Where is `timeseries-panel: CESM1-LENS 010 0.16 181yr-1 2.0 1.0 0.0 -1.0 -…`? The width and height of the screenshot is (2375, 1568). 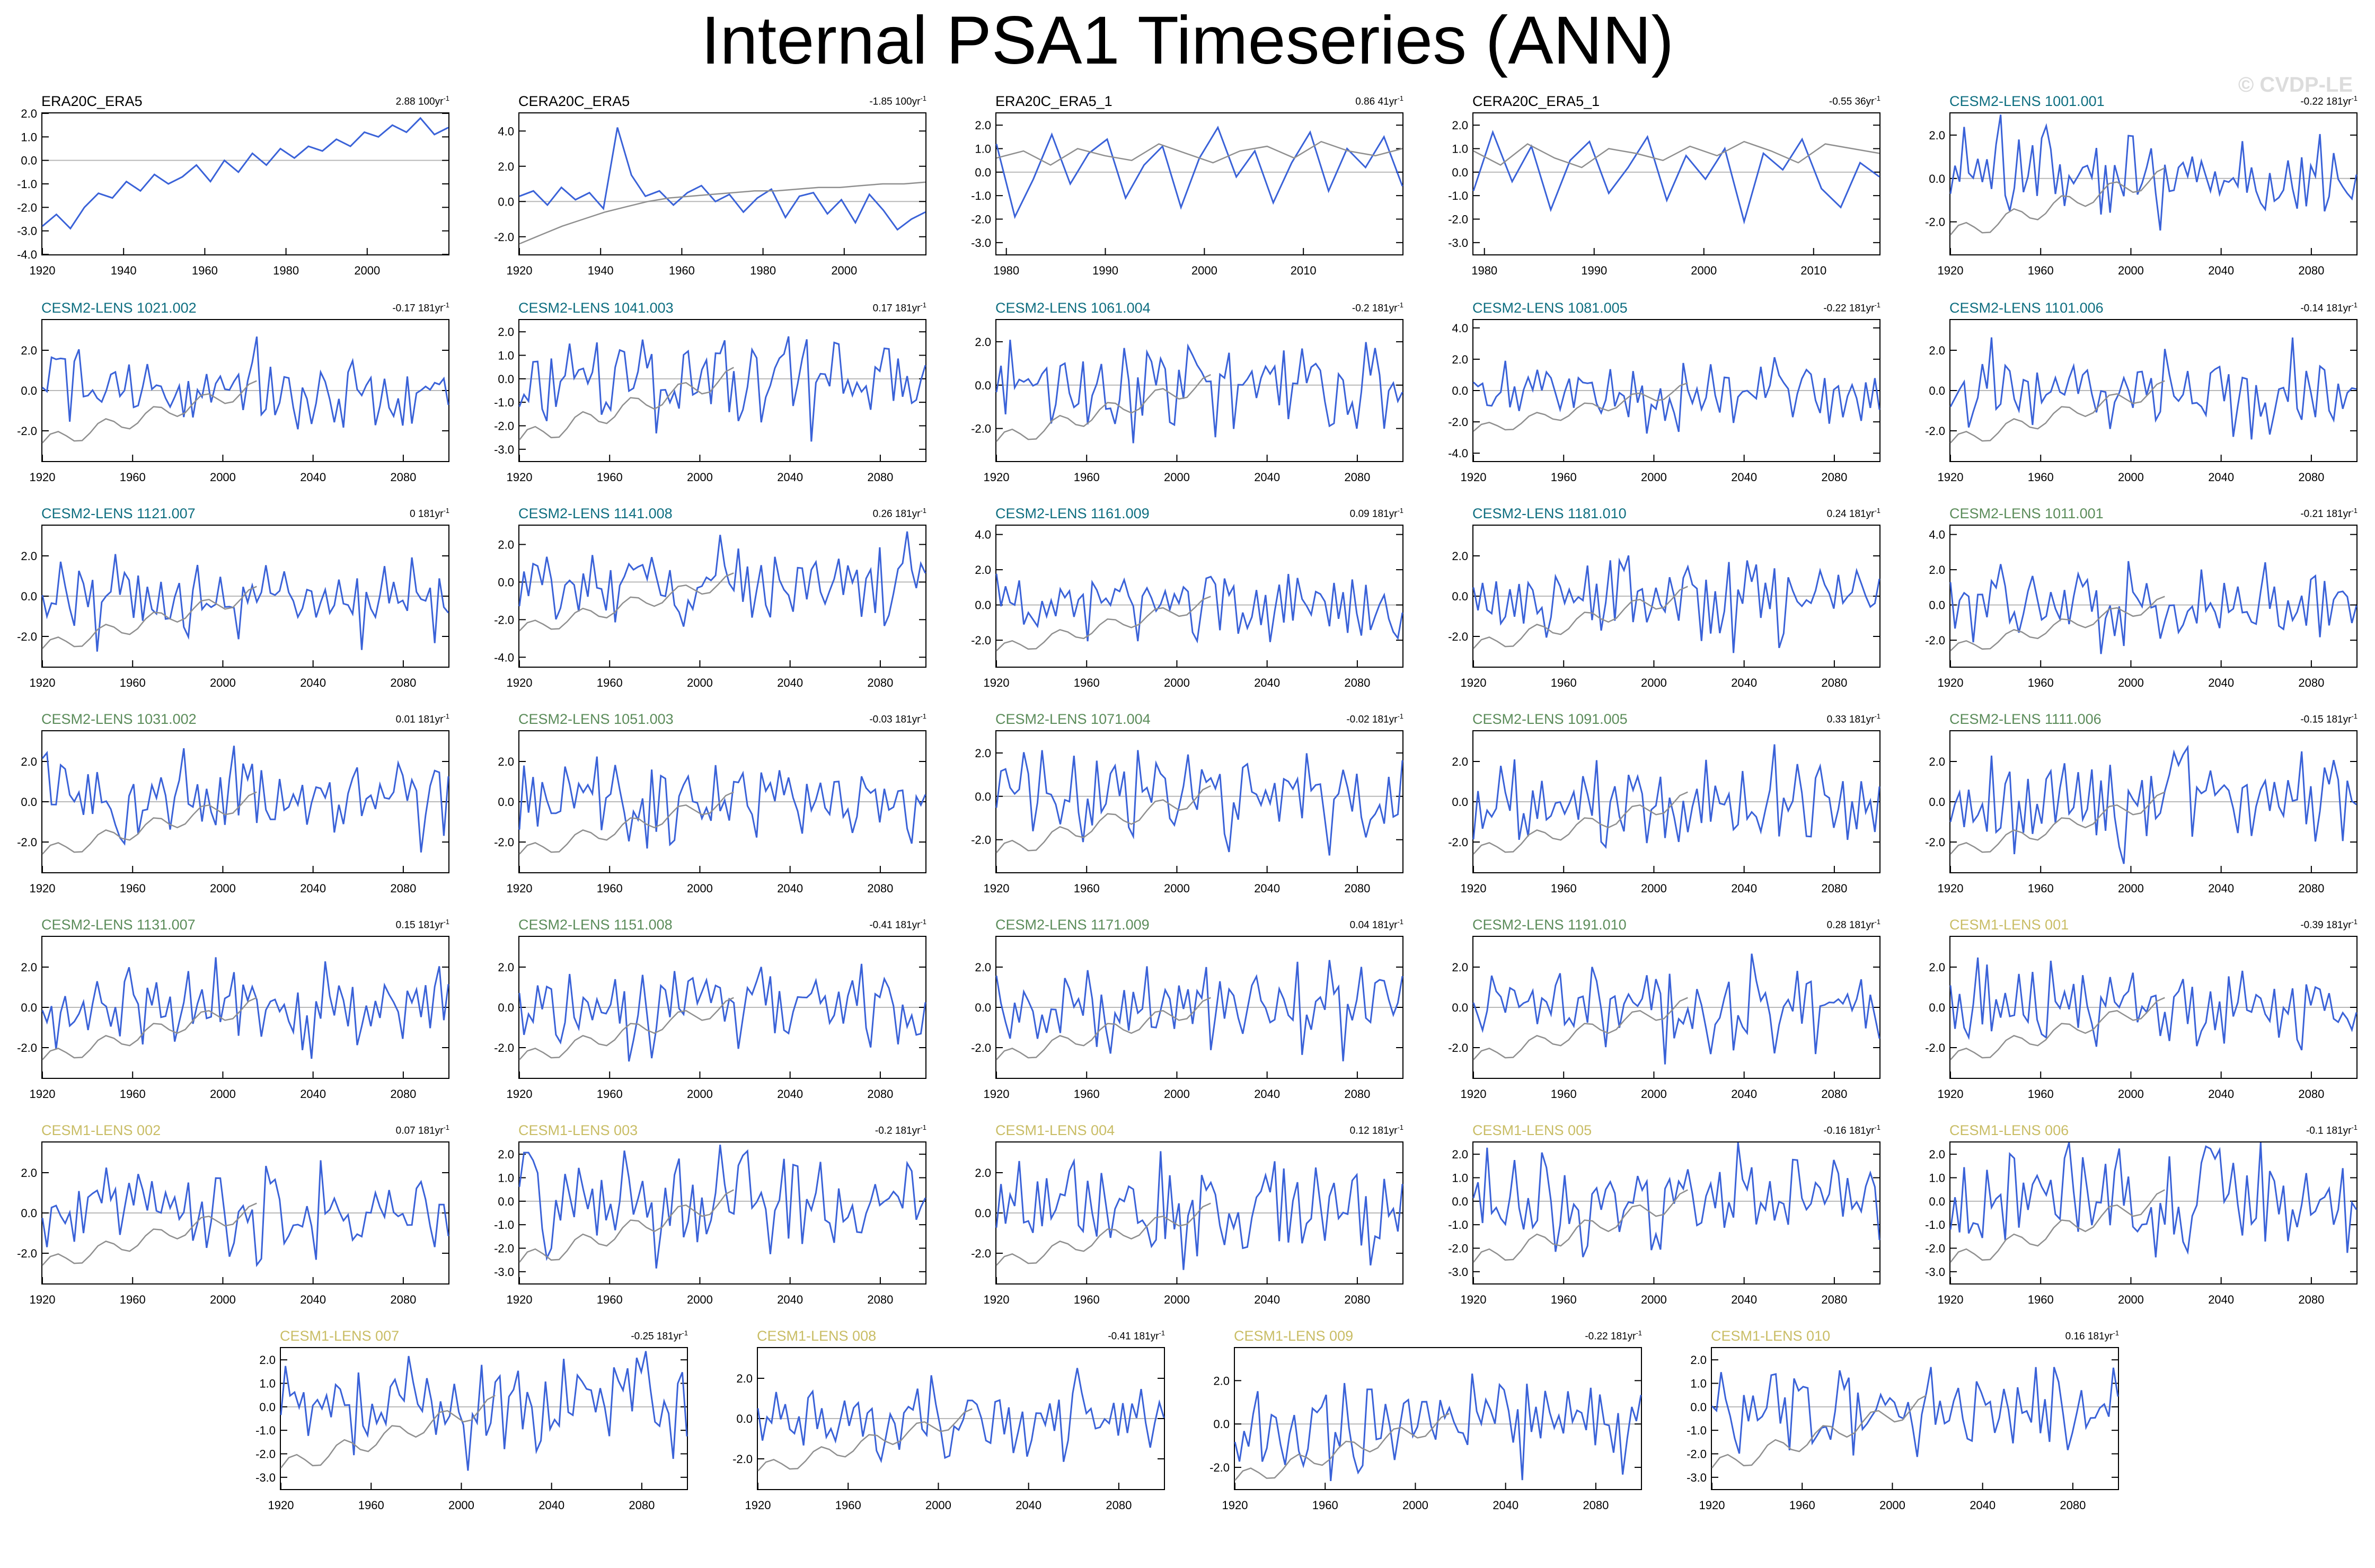
timeseries-panel: CESM1-LENS 010 0.16 181yr-1 2.0 1.0 0.0 -1.0 -… is located at coordinates (1903, 1422).